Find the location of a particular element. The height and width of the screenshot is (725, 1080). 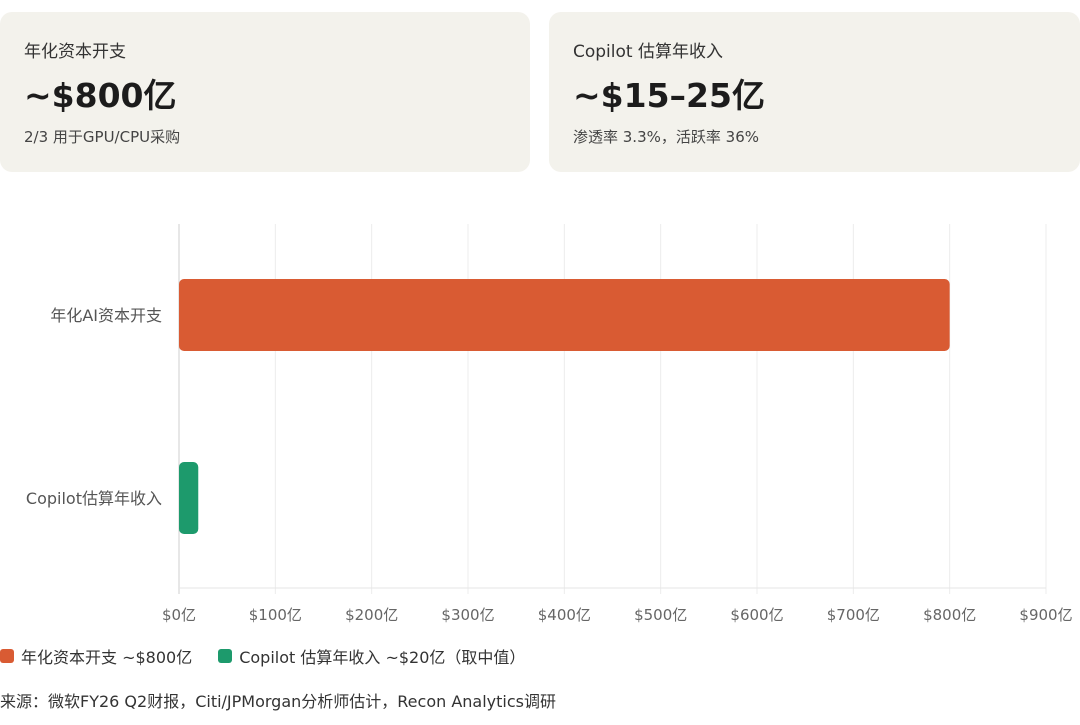

capex-card-subtext: 2/3 用于GPU/CPU采购 is located at coordinates (102, 137).